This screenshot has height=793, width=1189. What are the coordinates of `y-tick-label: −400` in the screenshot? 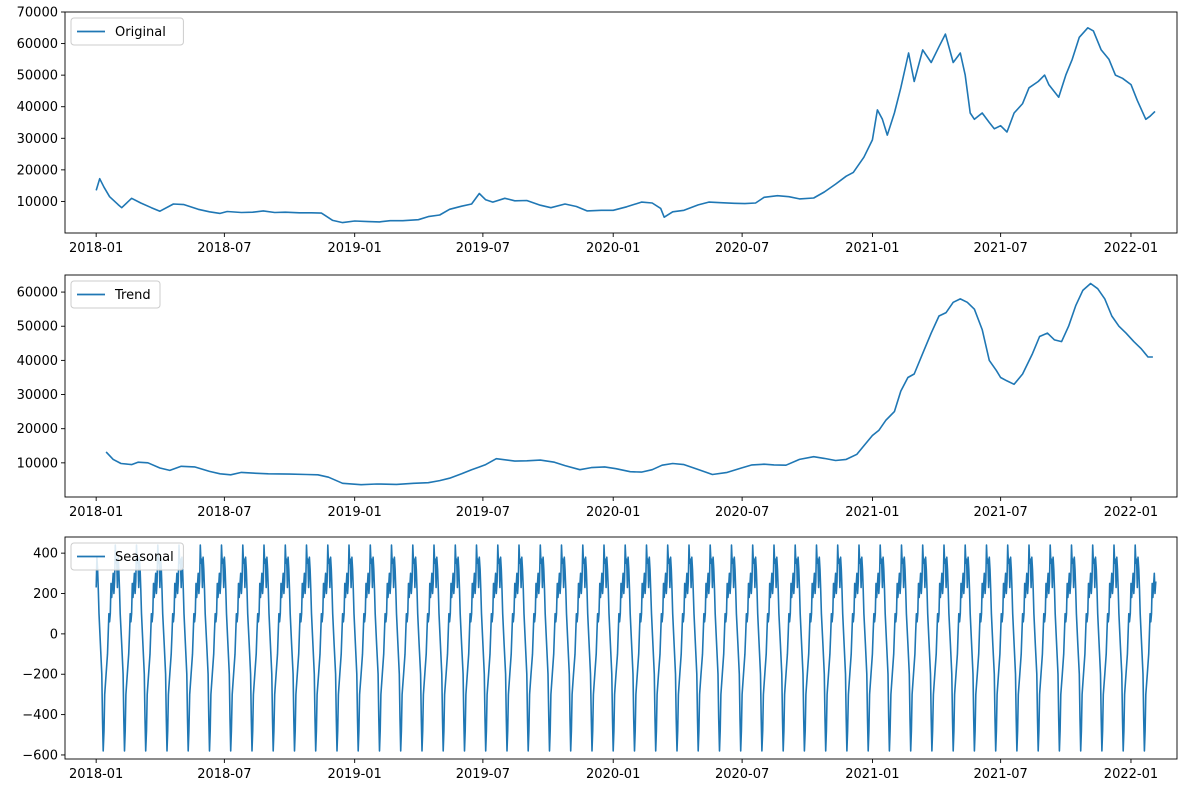 It's located at (40, 715).